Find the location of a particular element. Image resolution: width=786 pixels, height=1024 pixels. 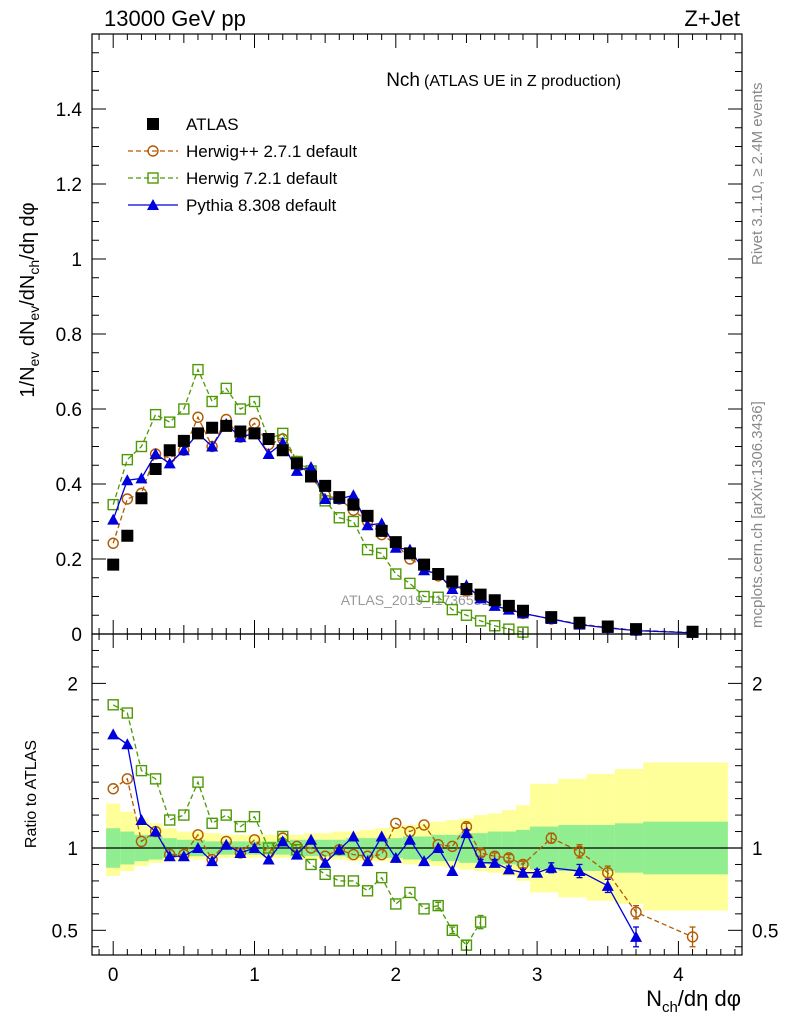

y-tick-label: 0.6 is located at coordinates (69, 410).